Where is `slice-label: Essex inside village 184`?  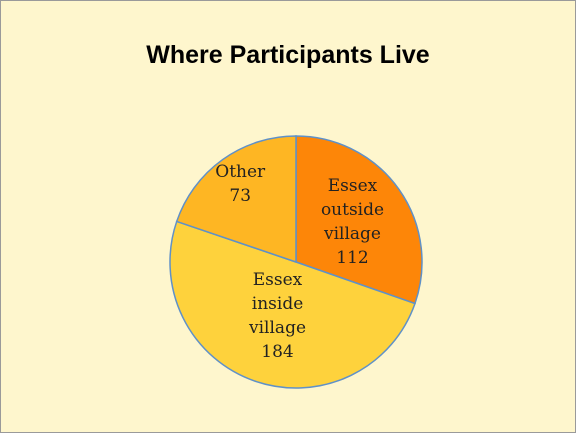 slice-label: Essex inside village 184 is located at coordinates (278, 316).